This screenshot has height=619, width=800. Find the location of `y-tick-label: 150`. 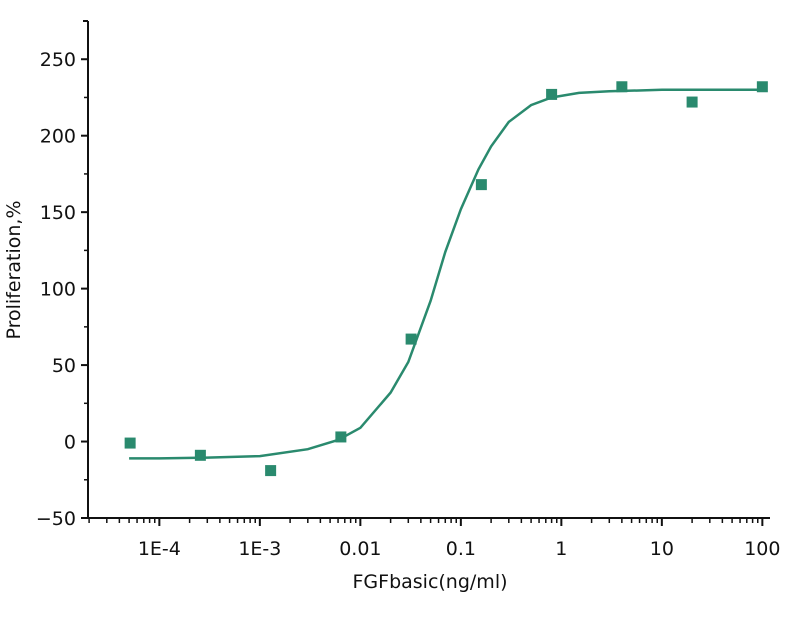

y-tick-label: 150 is located at coordinates (58, 213).